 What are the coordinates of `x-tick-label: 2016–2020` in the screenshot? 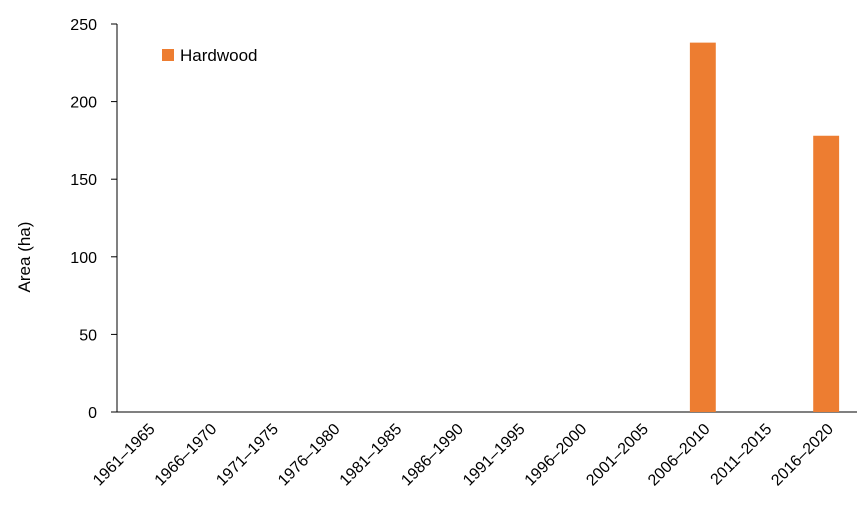 It's located at (802, 455).